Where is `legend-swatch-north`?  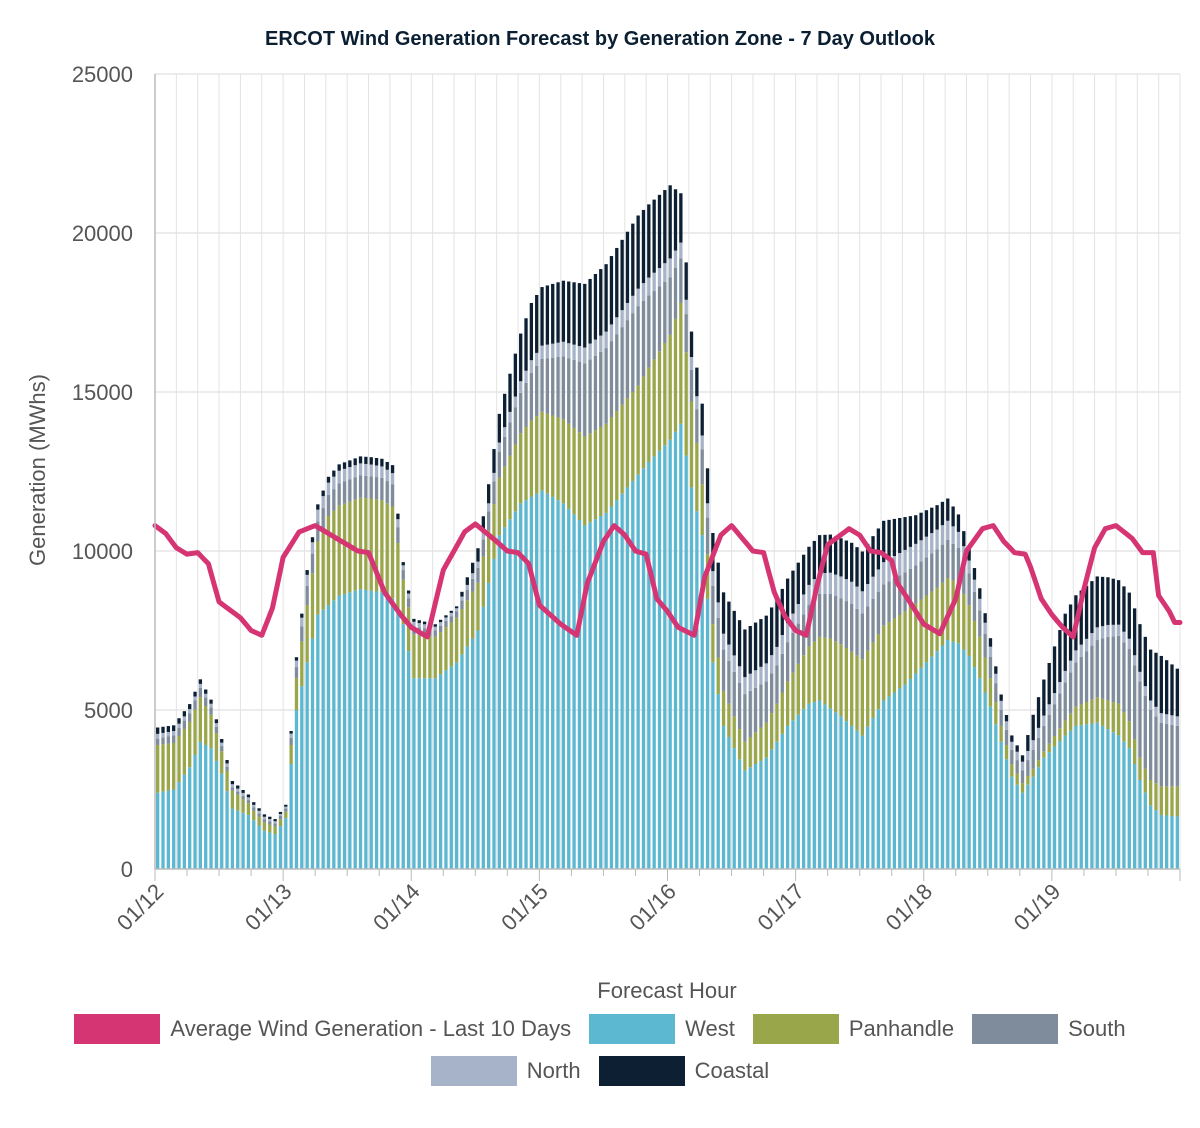 legend-swatch-north is located at coordinates (473, 1071).